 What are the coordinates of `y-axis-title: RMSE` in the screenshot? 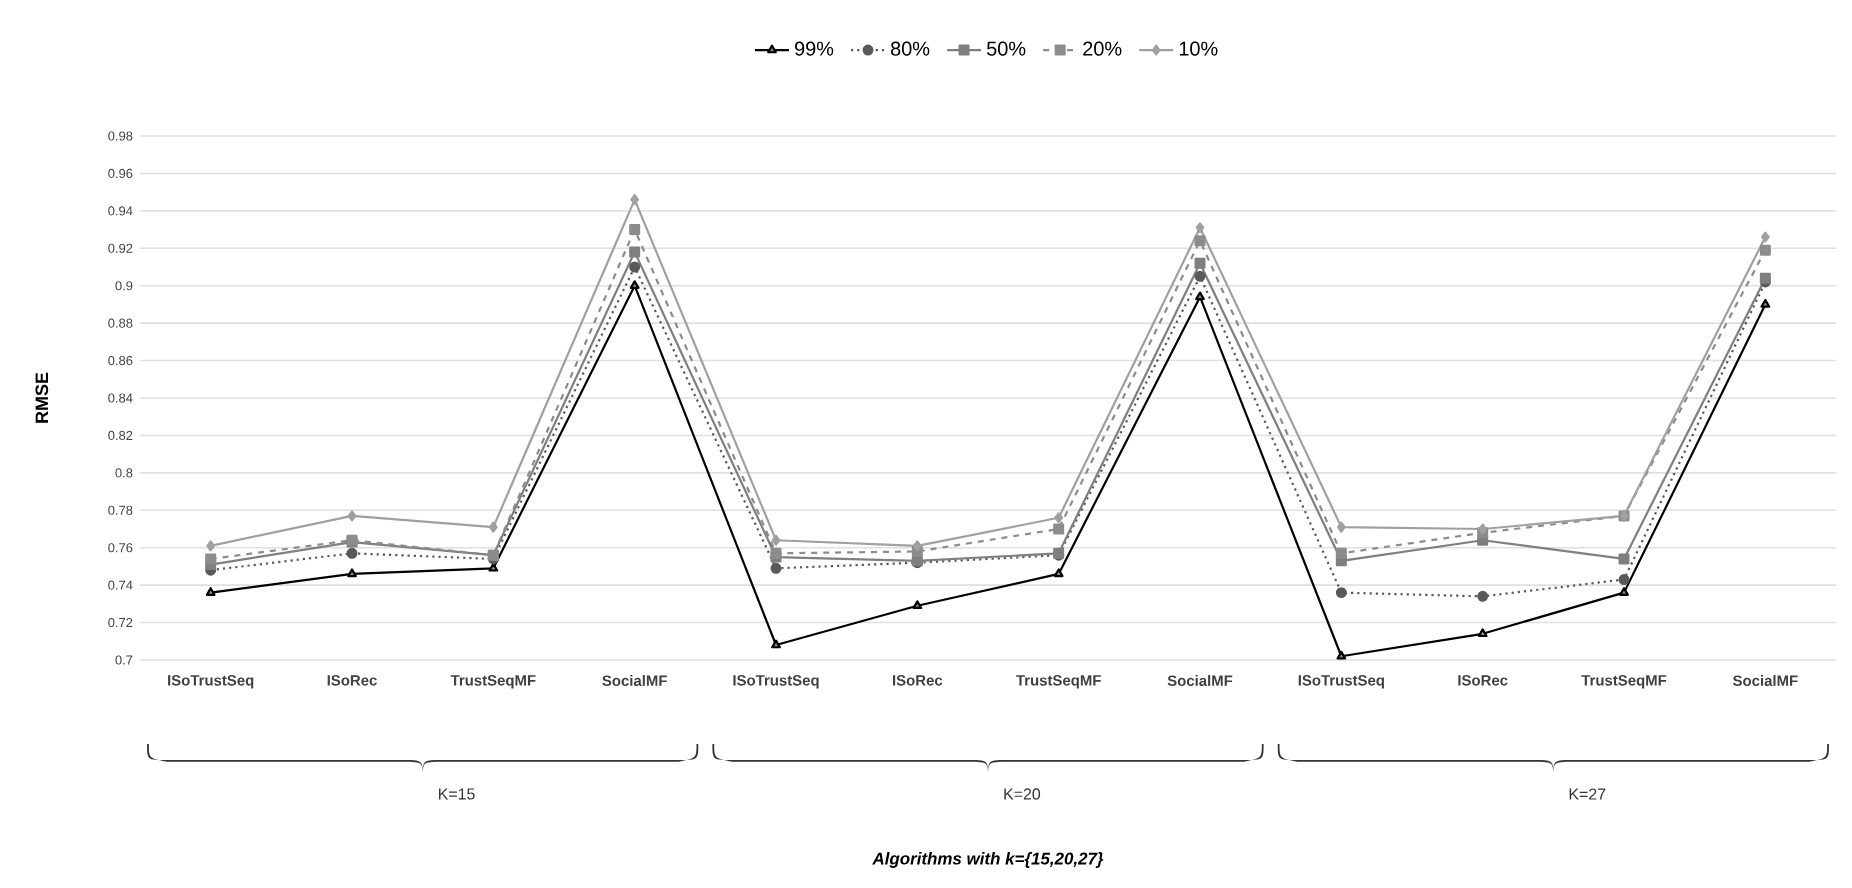 It's located at (42, 397).